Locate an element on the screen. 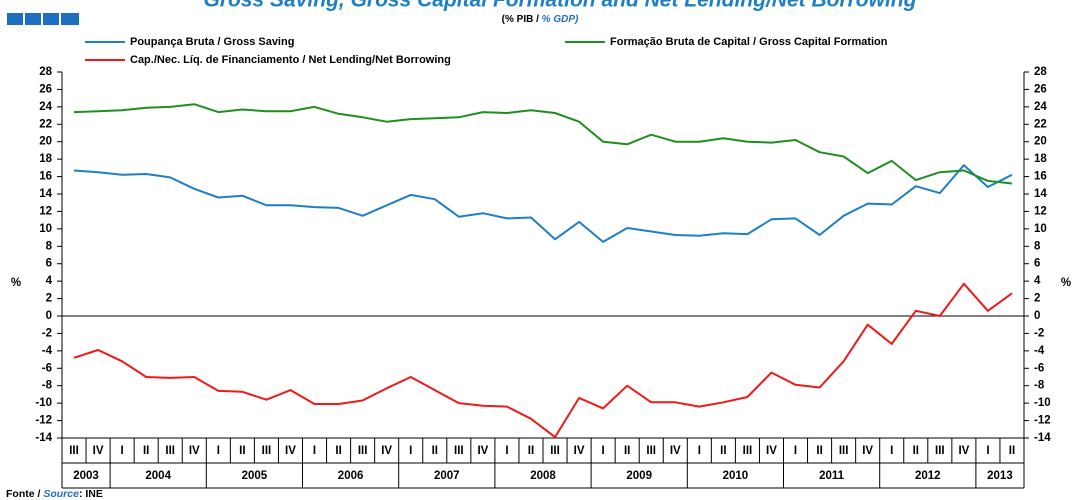 Image resolution: width=1078 pixels, height=500 pixels. y-tick-label: 18 is located at coordinates (45, 159).